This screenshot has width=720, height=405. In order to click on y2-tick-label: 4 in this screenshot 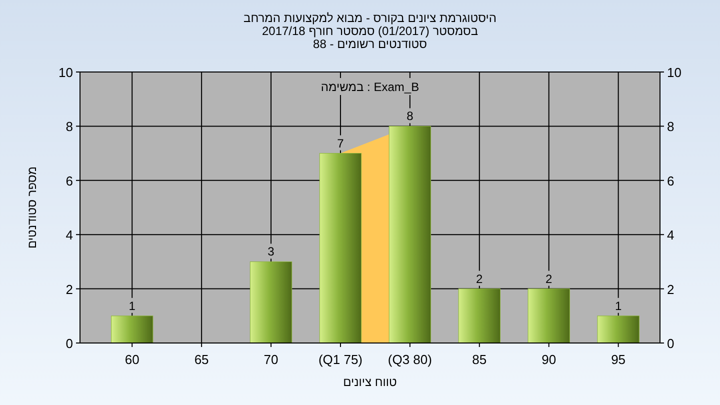, I will do `click(670, 235)`.